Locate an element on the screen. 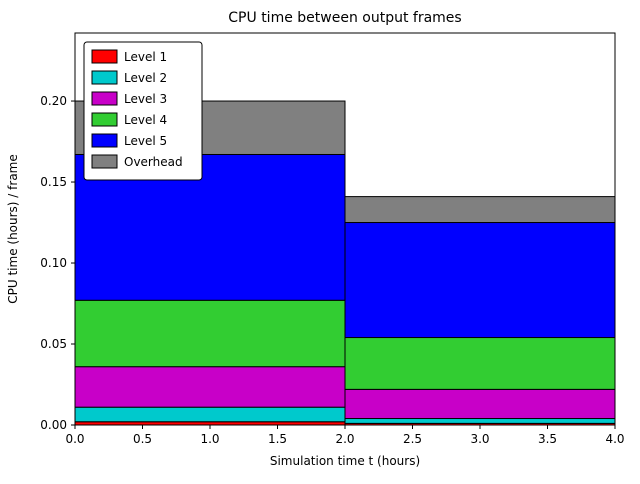 This screenshot has width=640, height=484. x-tick-label: 3.5 is located at coordinates (547, 439).